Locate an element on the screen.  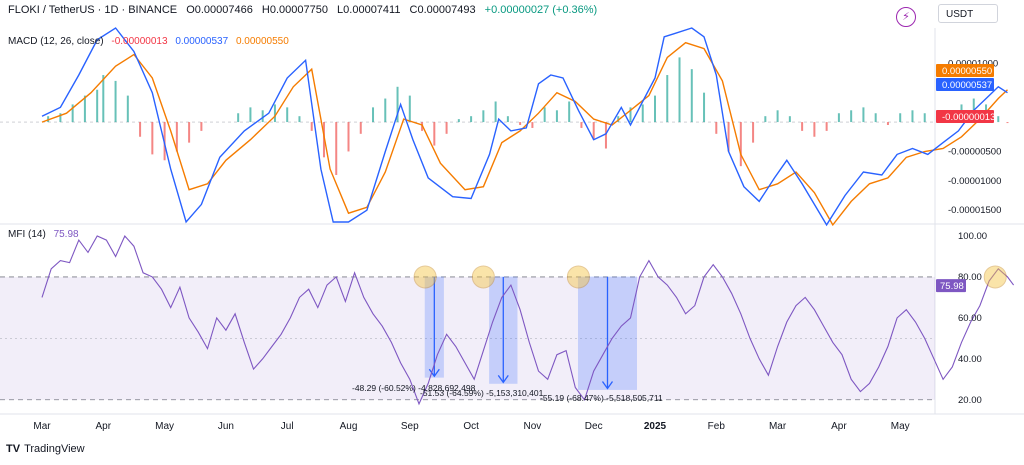
change-value: +0.00000027 (+0.36%) is located at coordinates (541, 10).